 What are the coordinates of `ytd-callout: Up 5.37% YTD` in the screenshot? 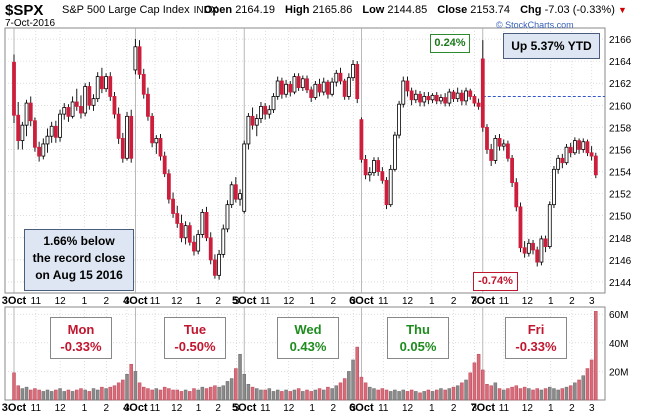 It's located at (551, 46).